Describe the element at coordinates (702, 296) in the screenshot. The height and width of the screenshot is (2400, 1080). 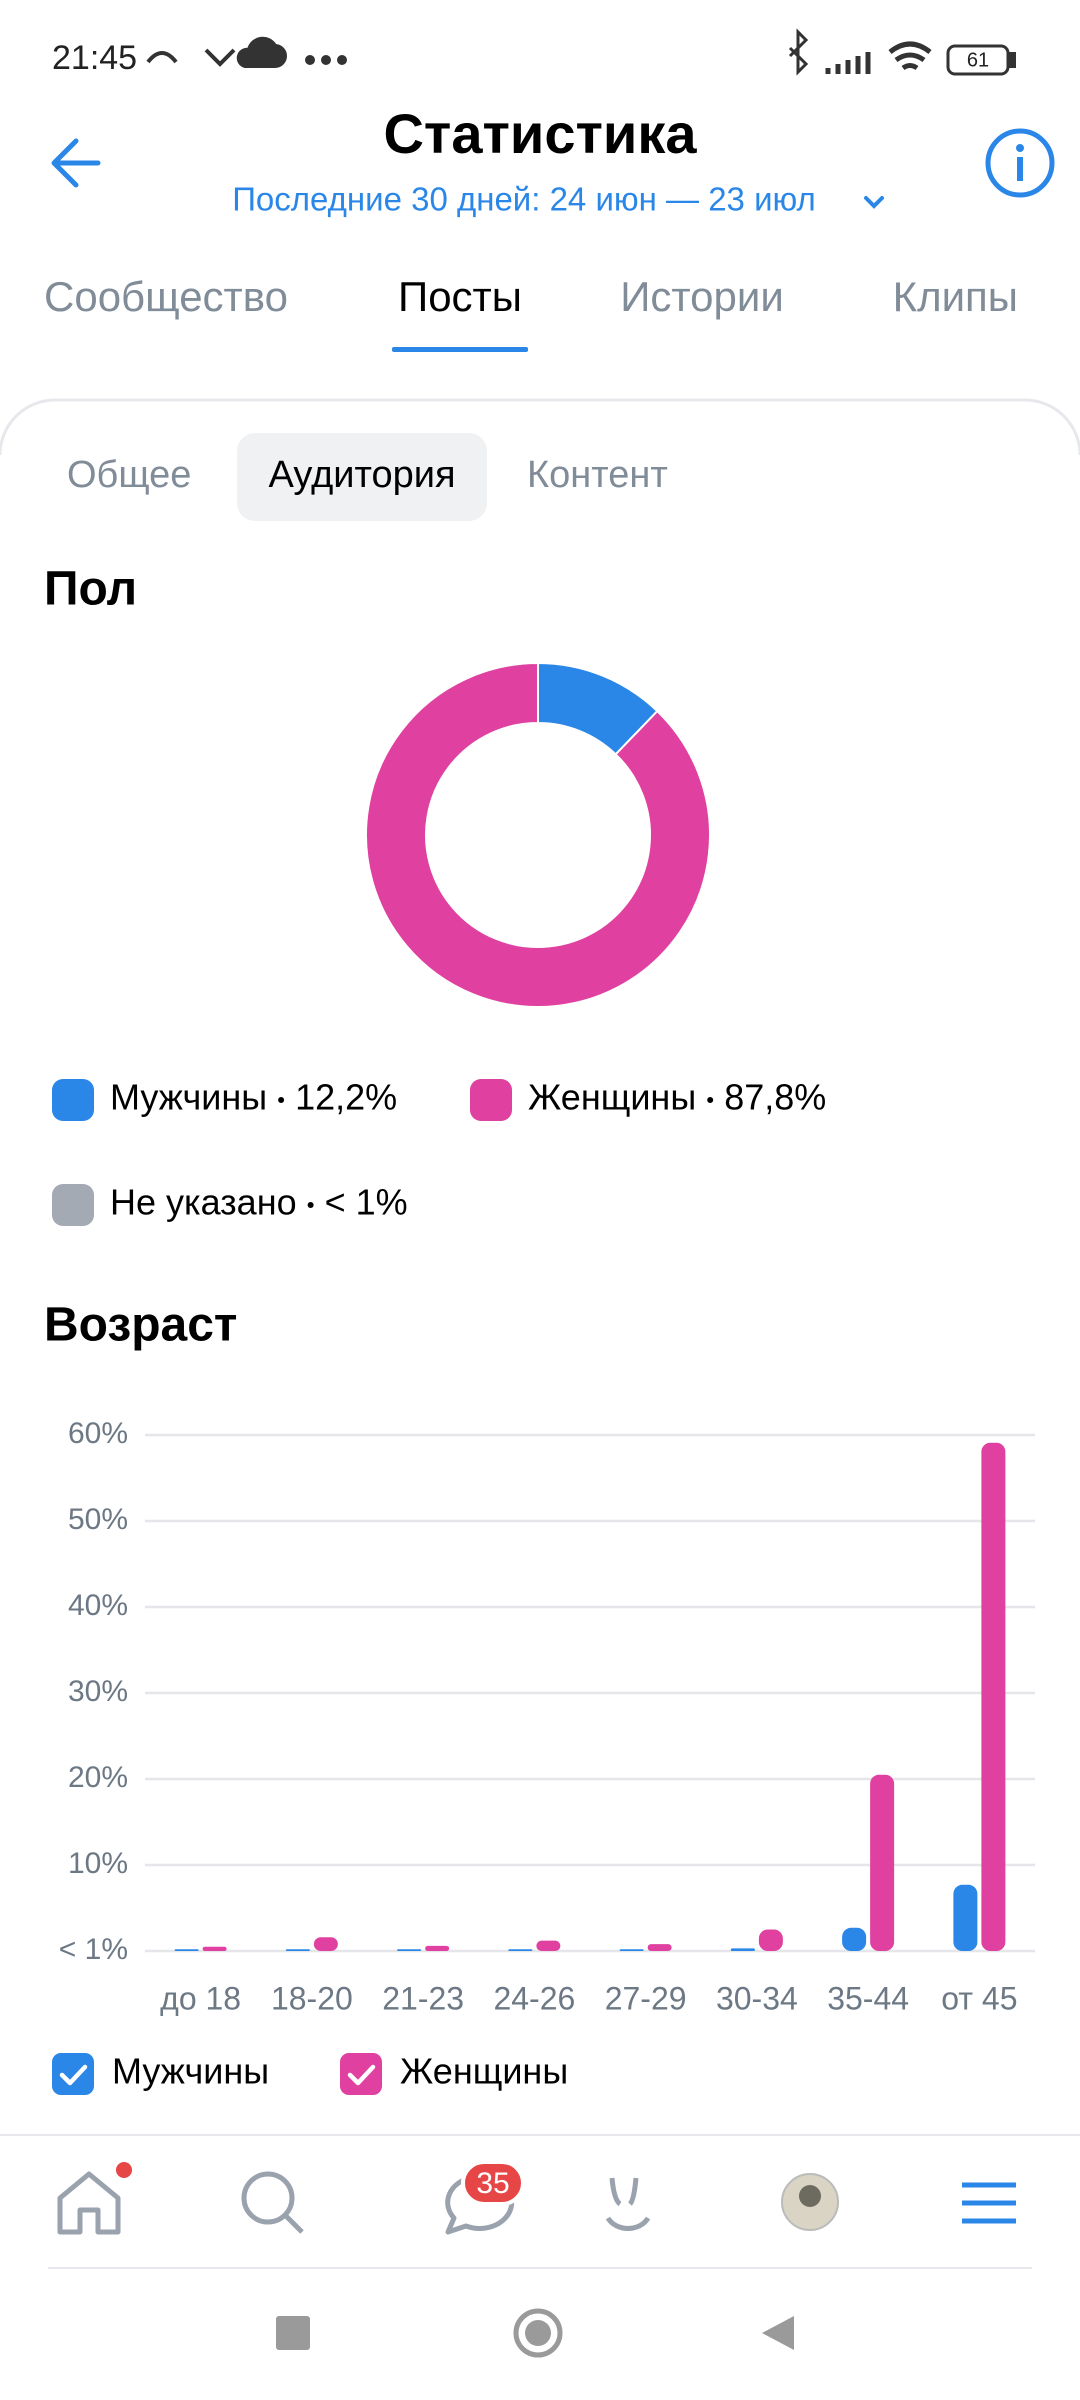
I see `tab: Истории` at that location.